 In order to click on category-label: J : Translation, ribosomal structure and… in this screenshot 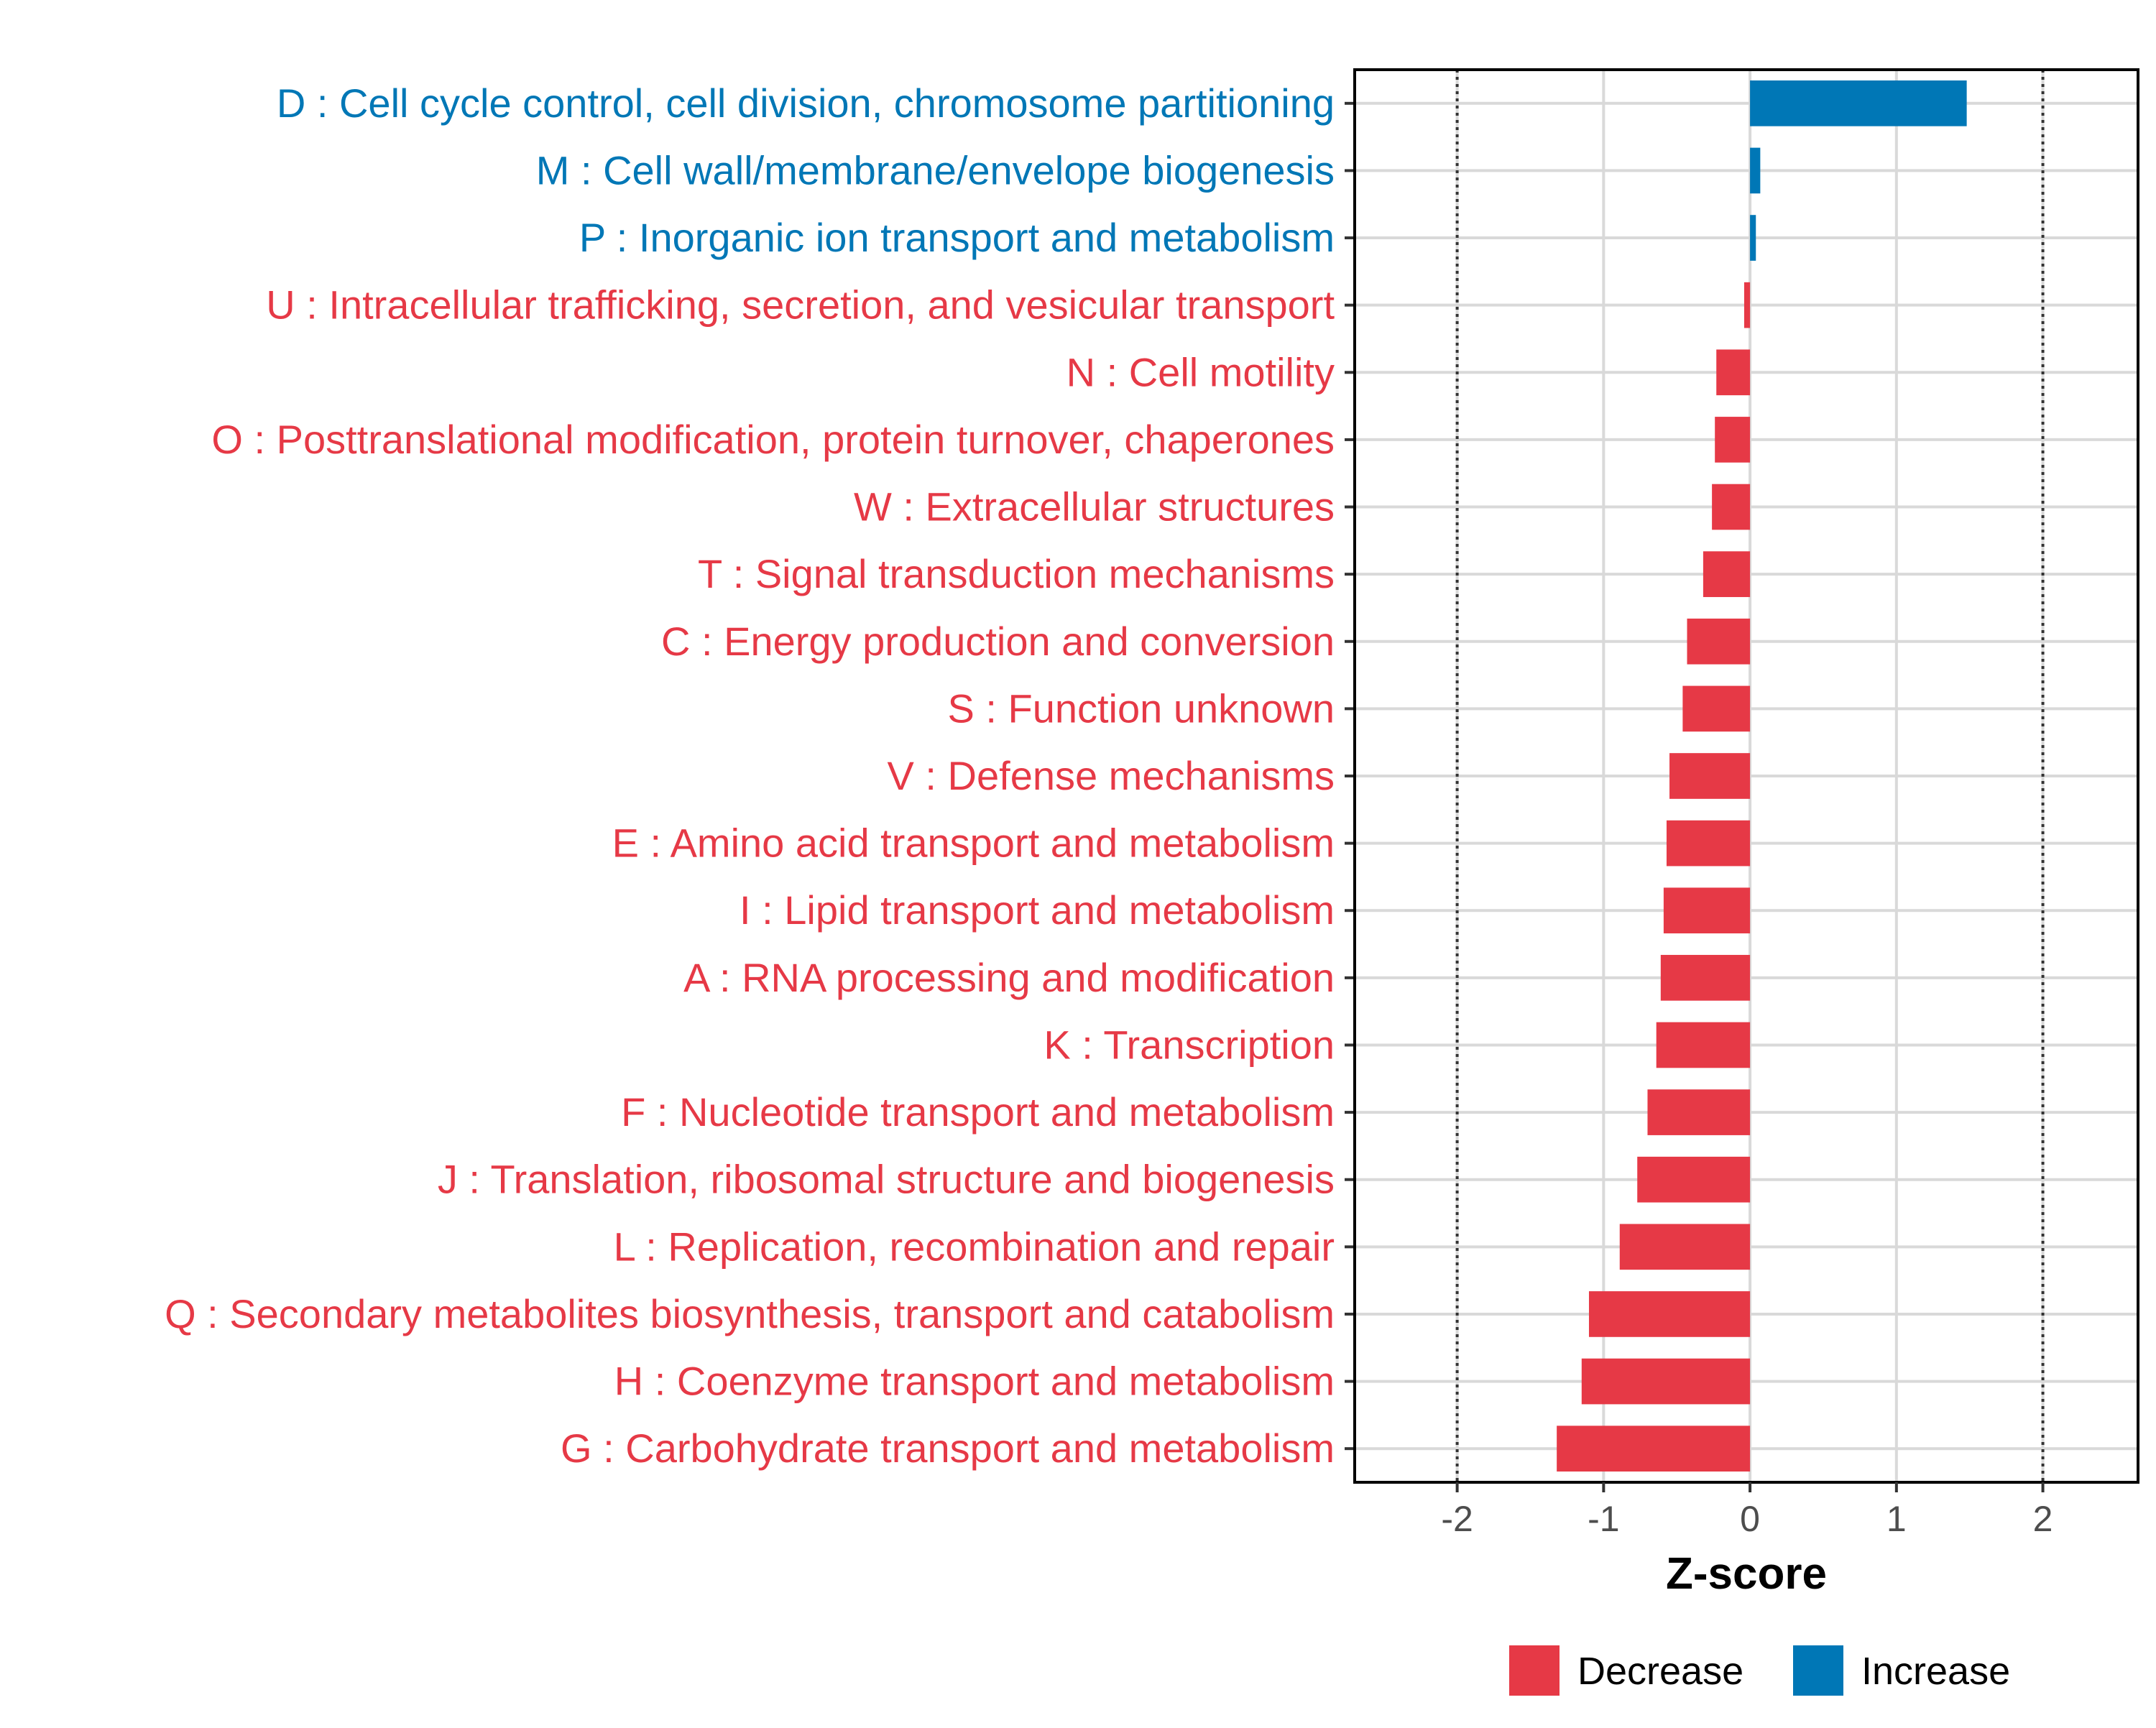, I will do `click(887, 1180)`.